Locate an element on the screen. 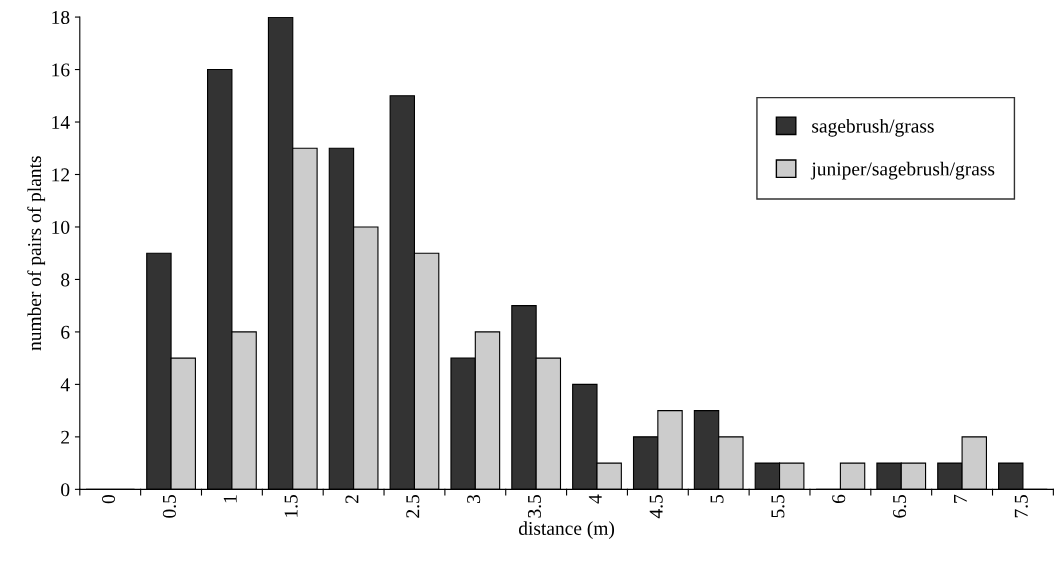 Image resolution: width=1064 pixels, height=569 pixels. x-tick-label: 1.5 is located at coordinates (291, 505).